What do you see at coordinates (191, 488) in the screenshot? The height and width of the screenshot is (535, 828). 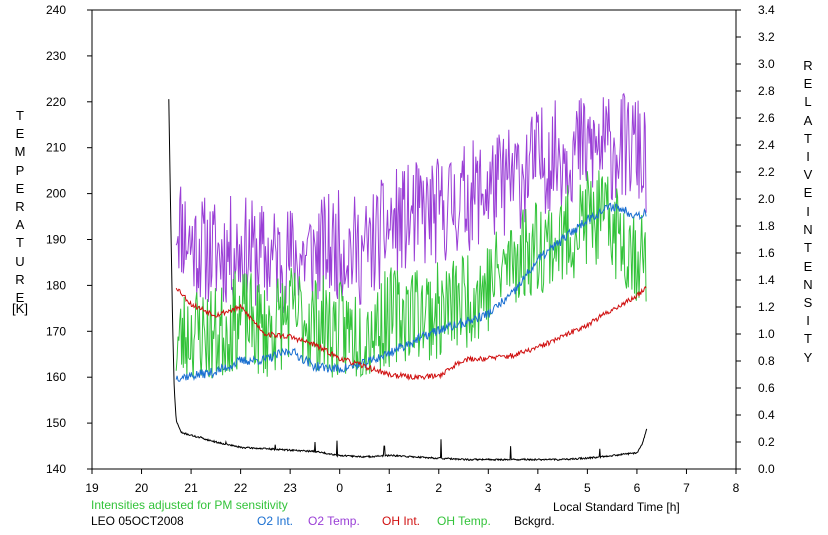 I see `x-tick-label: 21` at bounding box center [191, 488].